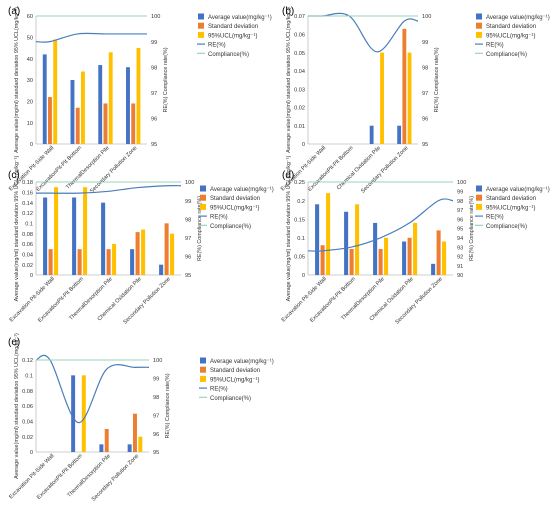 The height and width of the screenshot is (511, 550). I want to click on bar-95-ucl-mg-kg--4, so click(444, 258).